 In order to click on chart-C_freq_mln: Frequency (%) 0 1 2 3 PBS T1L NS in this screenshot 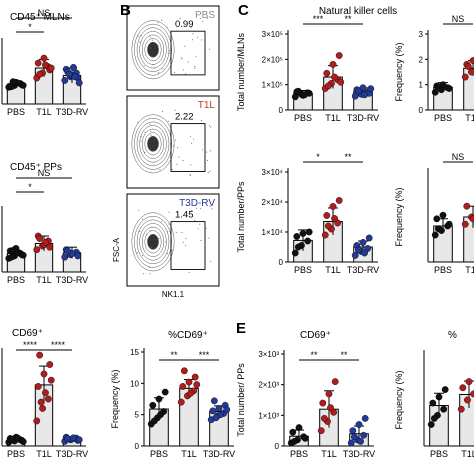, I will do `click(434, 68)`.